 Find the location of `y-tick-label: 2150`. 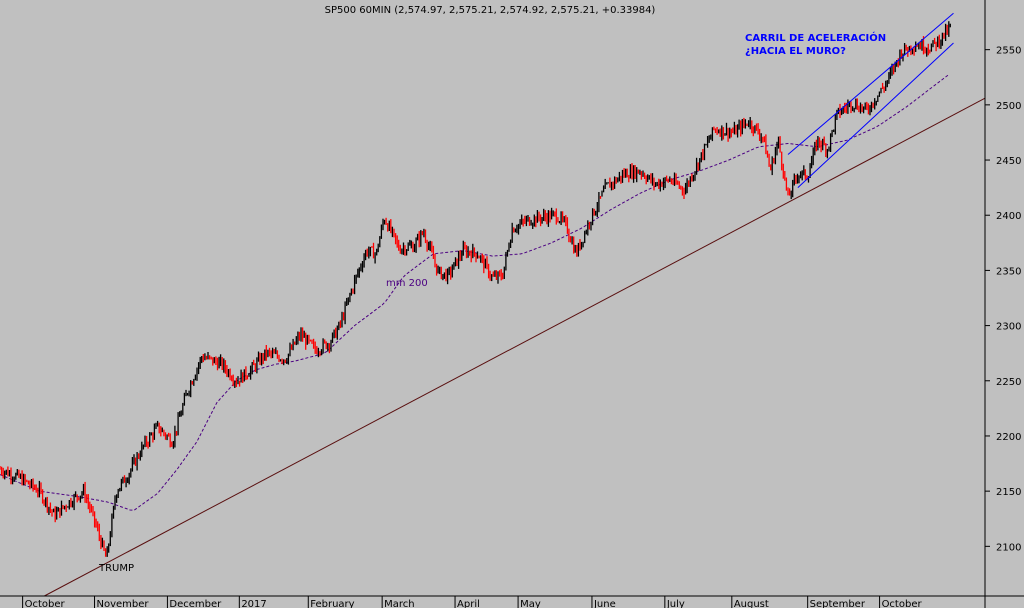

y-tick-label: 2150 is located at coordinates (1008, 492).